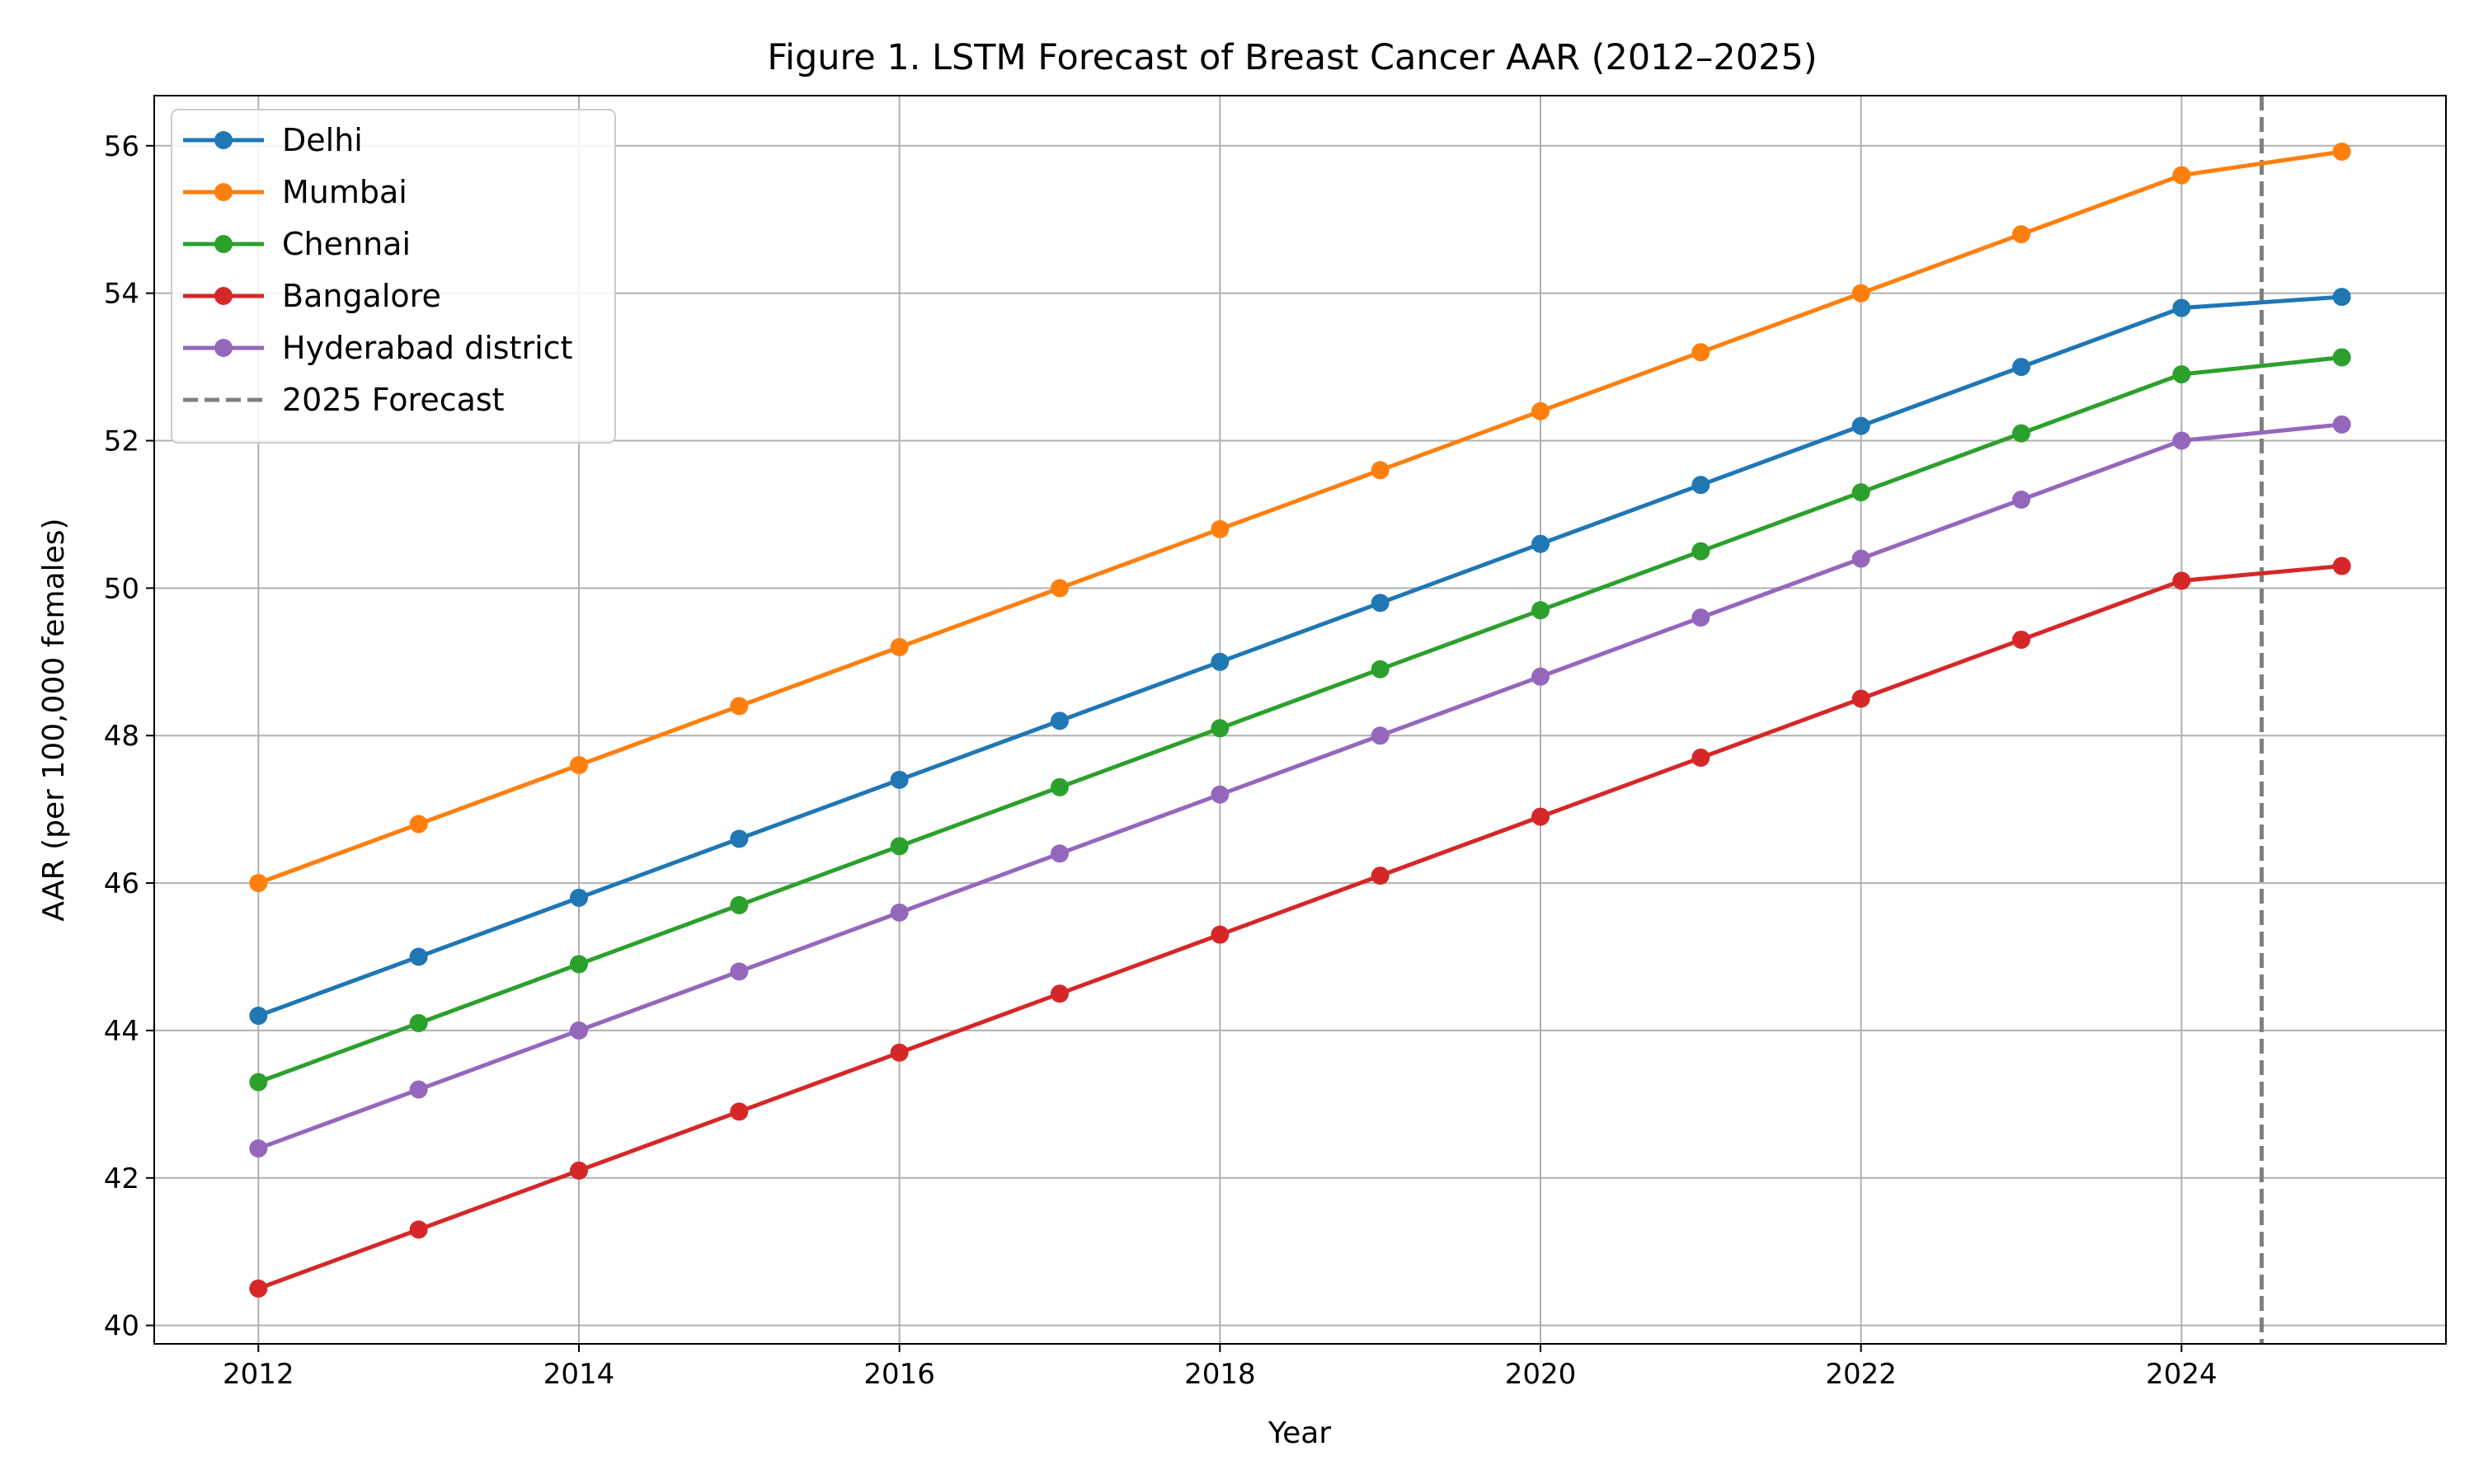  What do you see at coordinates (1541, 1374) in the screenshot?
I see `x-tick-label: 2020` at bounding box center [1541, 1374].